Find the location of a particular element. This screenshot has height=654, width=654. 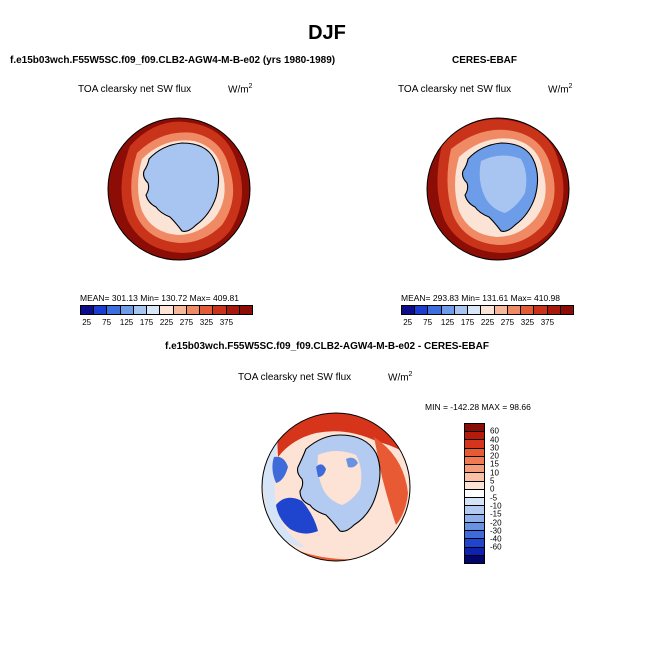

model-variable-label: TOA clearsky net SW flux is located at coordinates (135, 89).